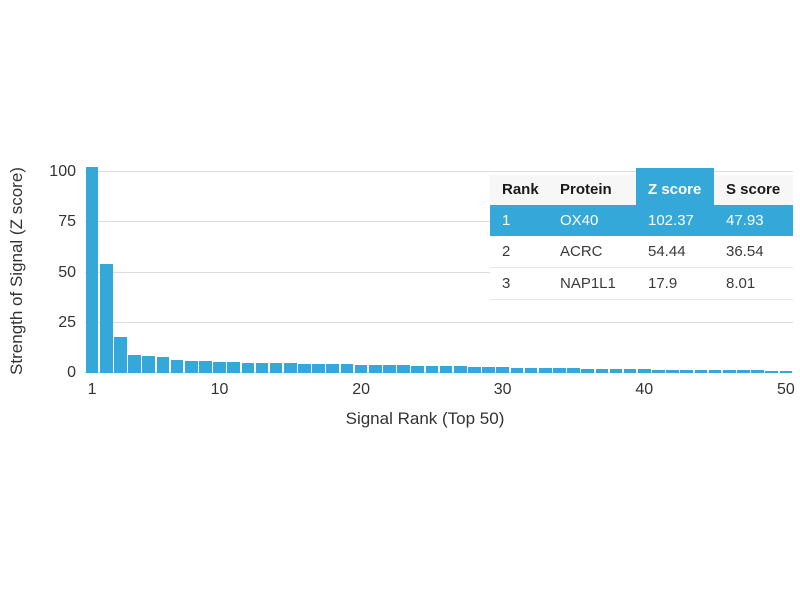 This screenshot has width=800, height=600. I want to click on cell-z-score: 102.37, so click(671, 220).